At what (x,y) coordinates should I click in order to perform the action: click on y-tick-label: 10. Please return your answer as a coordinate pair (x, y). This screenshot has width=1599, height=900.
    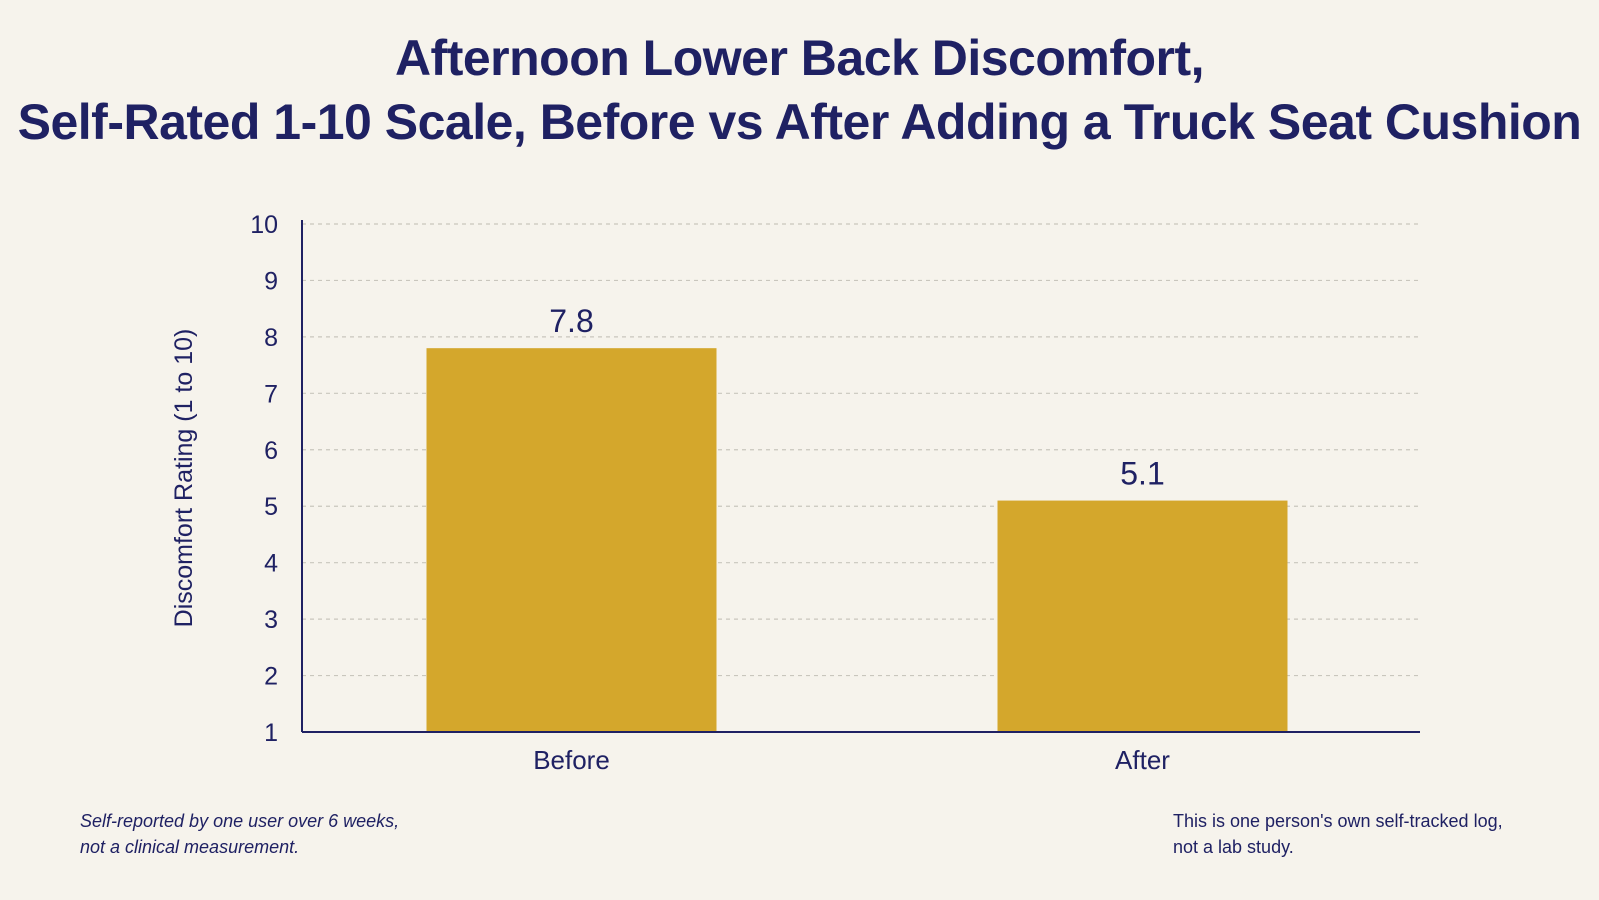
    Looking at the image, I should click on (264, 225).